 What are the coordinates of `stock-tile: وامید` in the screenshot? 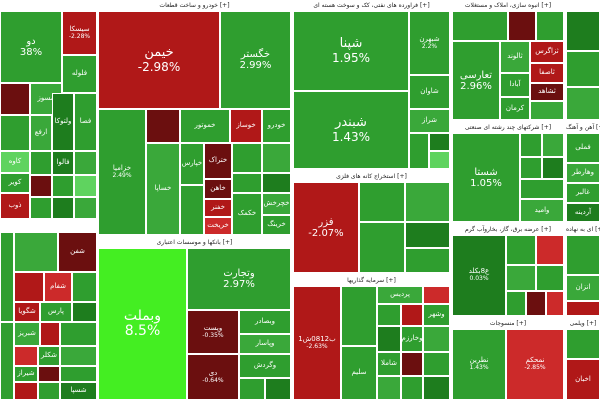 It's located at (542, 210).